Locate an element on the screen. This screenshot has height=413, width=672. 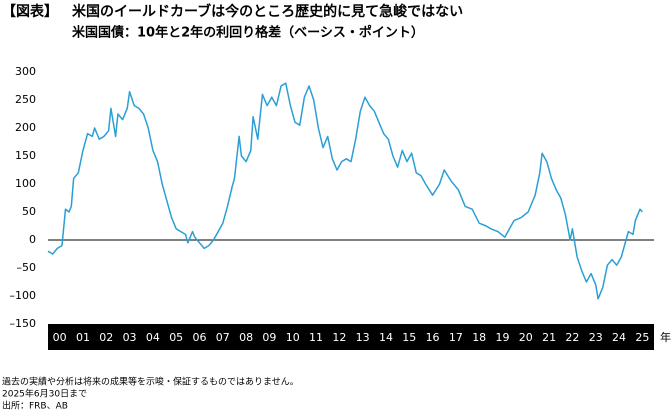
y-tick-label: 200 is located at coordinates (25, 127).